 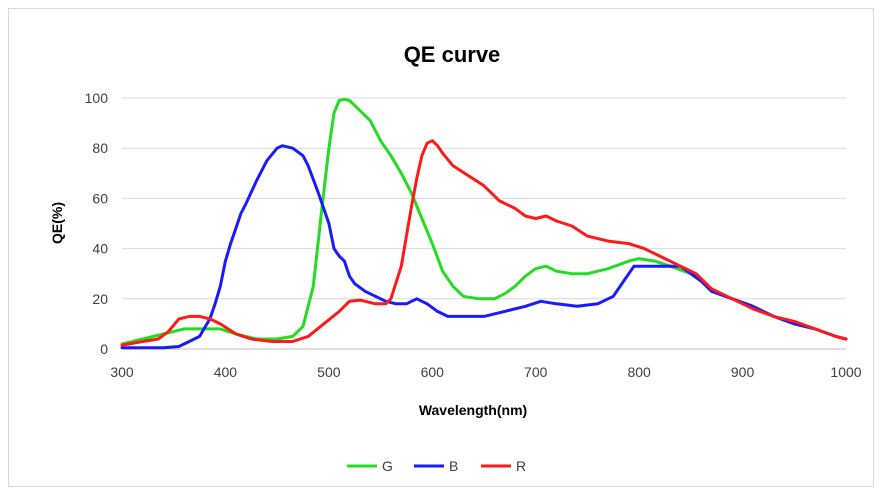 I want to click on x-tick-label: 700, so click(x=536, y=372).